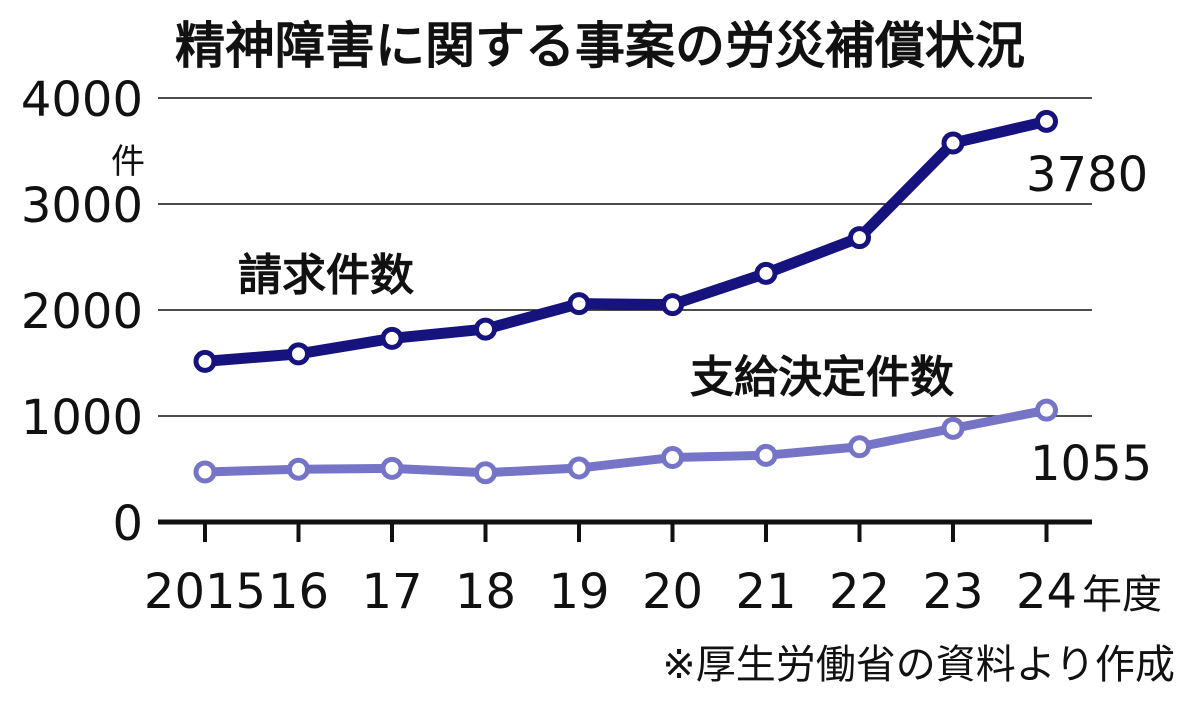 This screenshot has width=1200, height=702. Describe the element at coordinates (918, 665) in the screenshot. I see `source-note: ※厚生労働省の資料より作成` at that location.